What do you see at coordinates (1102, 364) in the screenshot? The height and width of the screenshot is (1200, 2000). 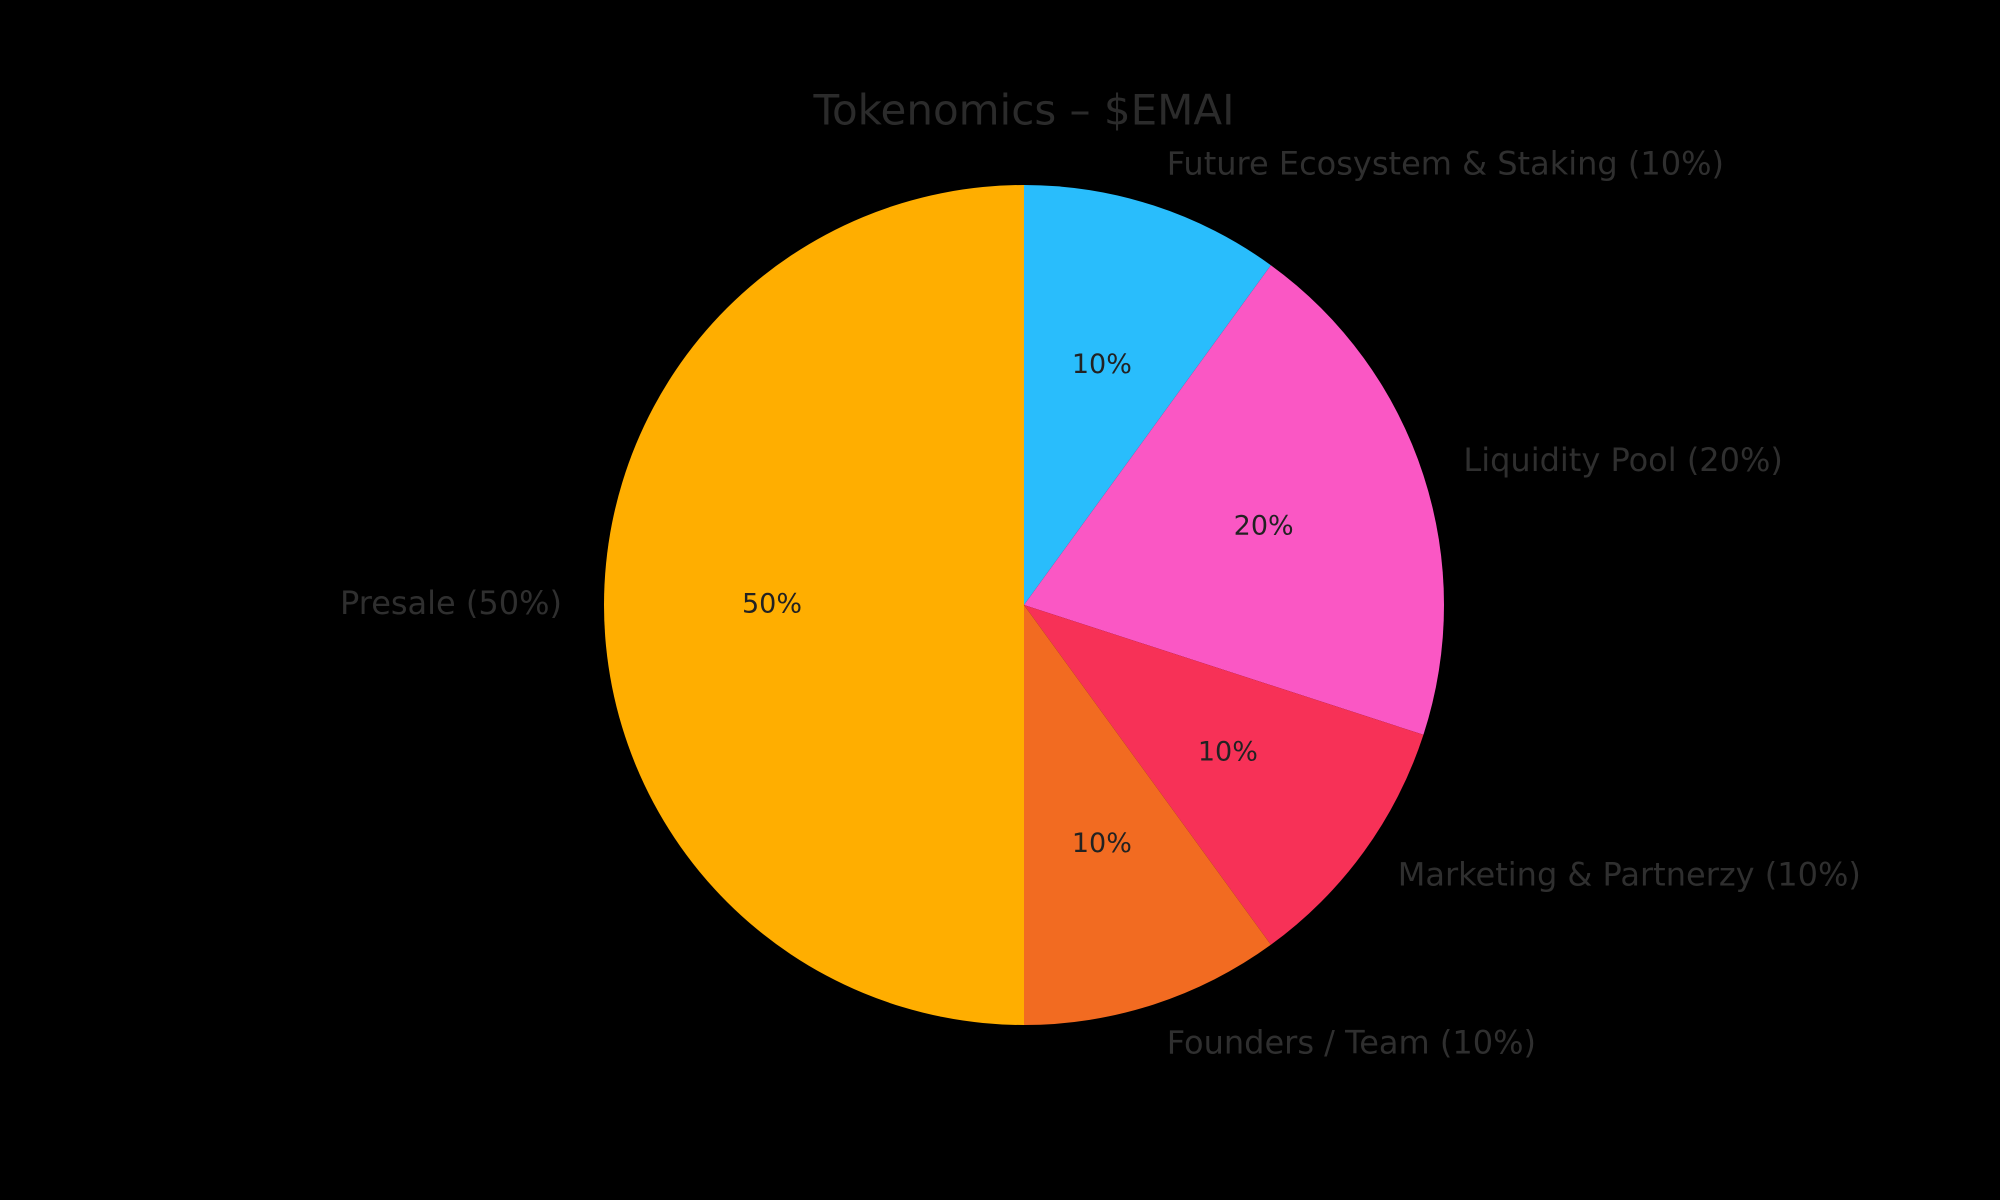 I see `pie-percent-label-future-ecosystem-staking: 10%` at bounding box center [1102, 364].